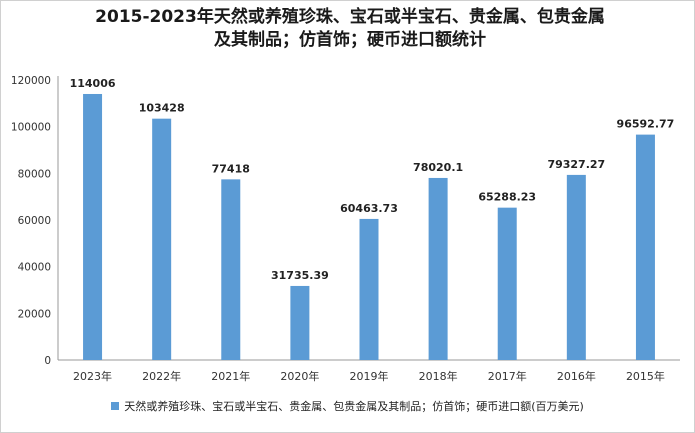 Image resolution: width=695 pixels, height=433 pixels. I want to click on y-tick-label: 80000, so click(34, 174).